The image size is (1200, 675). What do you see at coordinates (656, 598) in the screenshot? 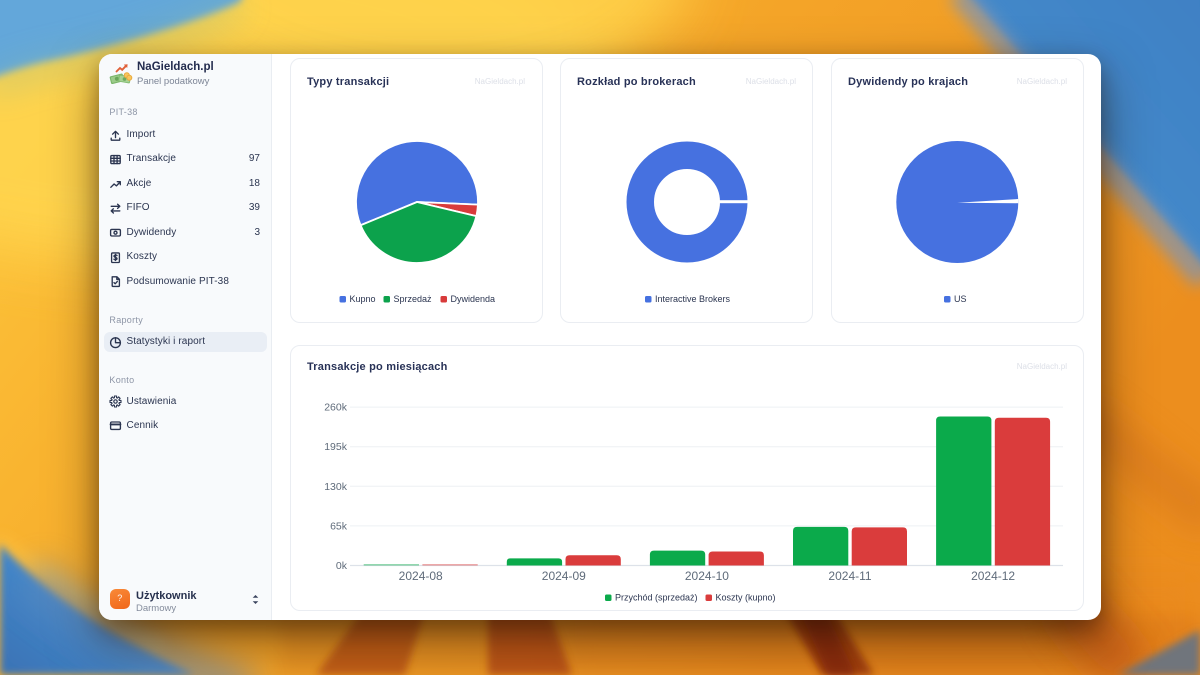
I see `svg-text: Przychód (sprzedaż)` at bounding box center [656, 598].